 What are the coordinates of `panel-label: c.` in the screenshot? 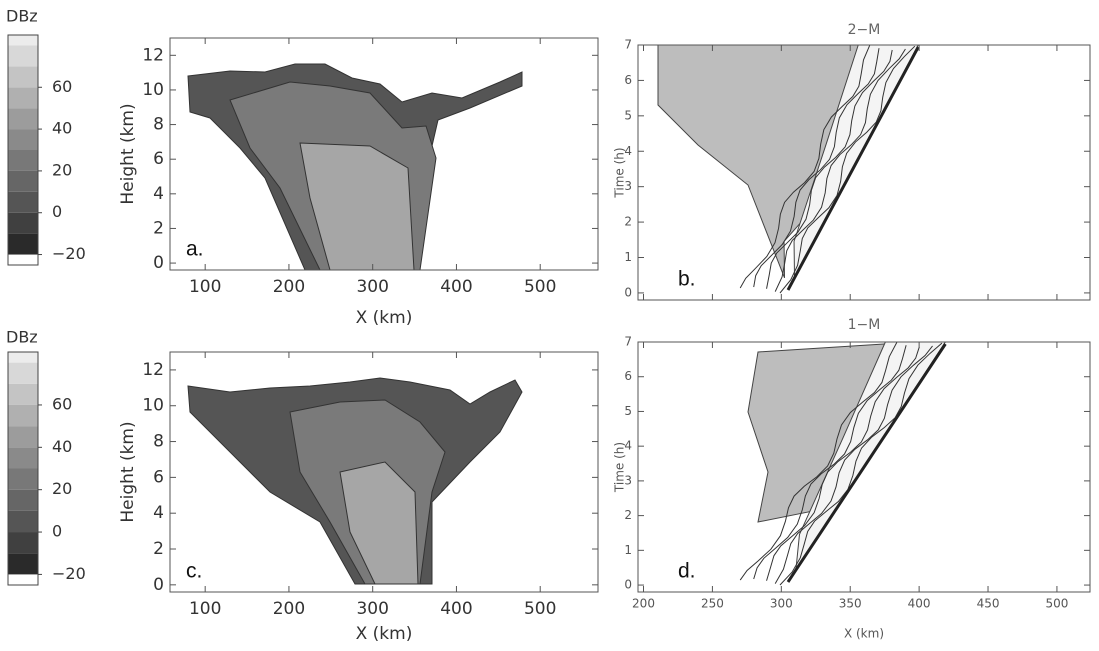 It's located at (194, 571).